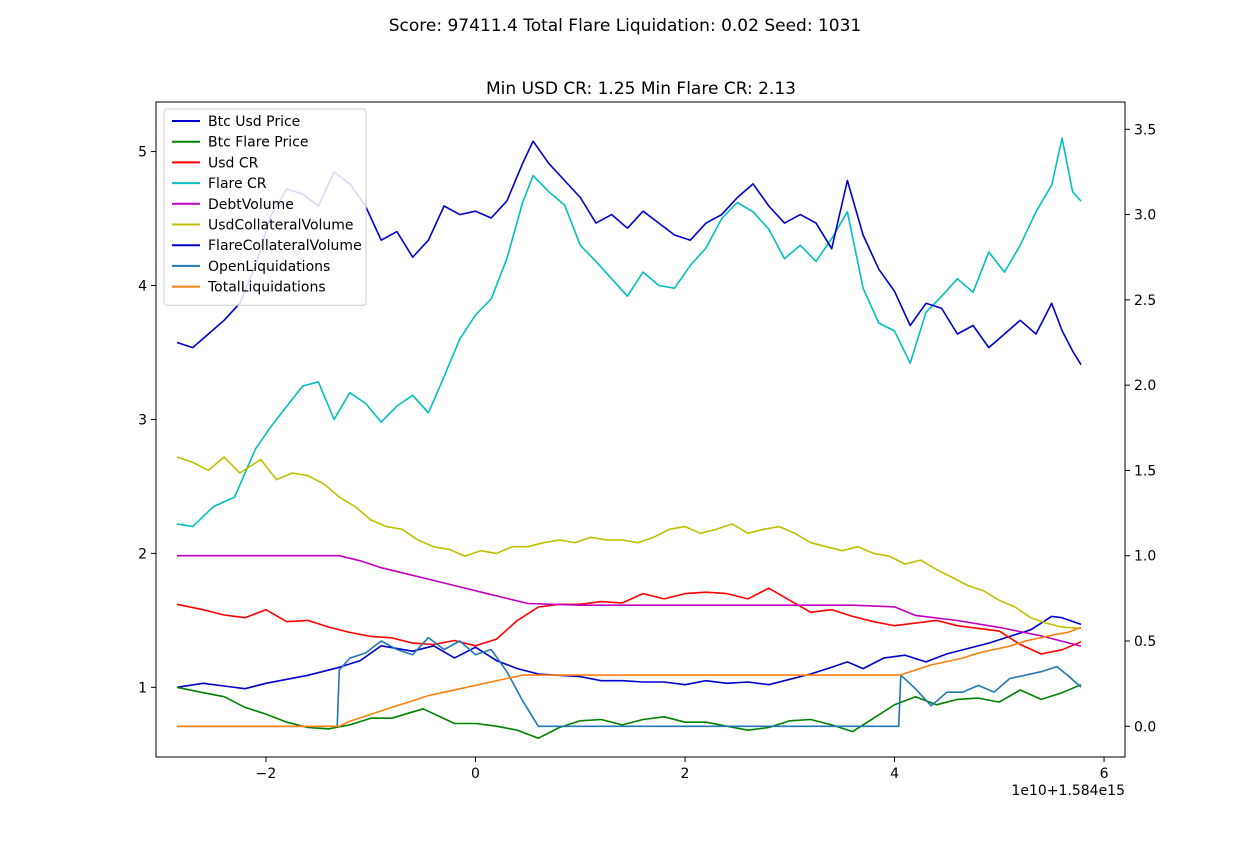  What do you see at coordinates (142, 688) in the screenshot?
I see `y-left-tick-label: 1` at bounding box center [142, 688].